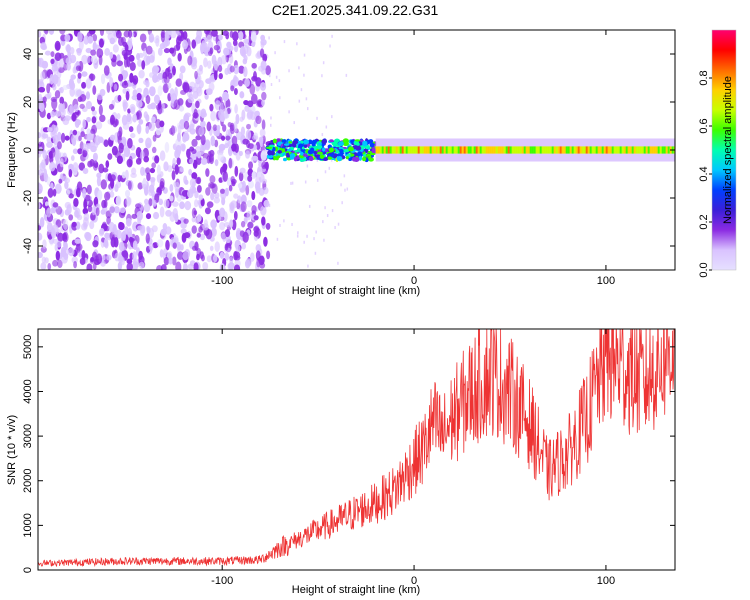 Image resolution: width=750 pixels, height=600 pixels. Describe the element at coordinates (704, 77) in the screenshot. I see `colorbar-tick-label: 0.8` at that location.